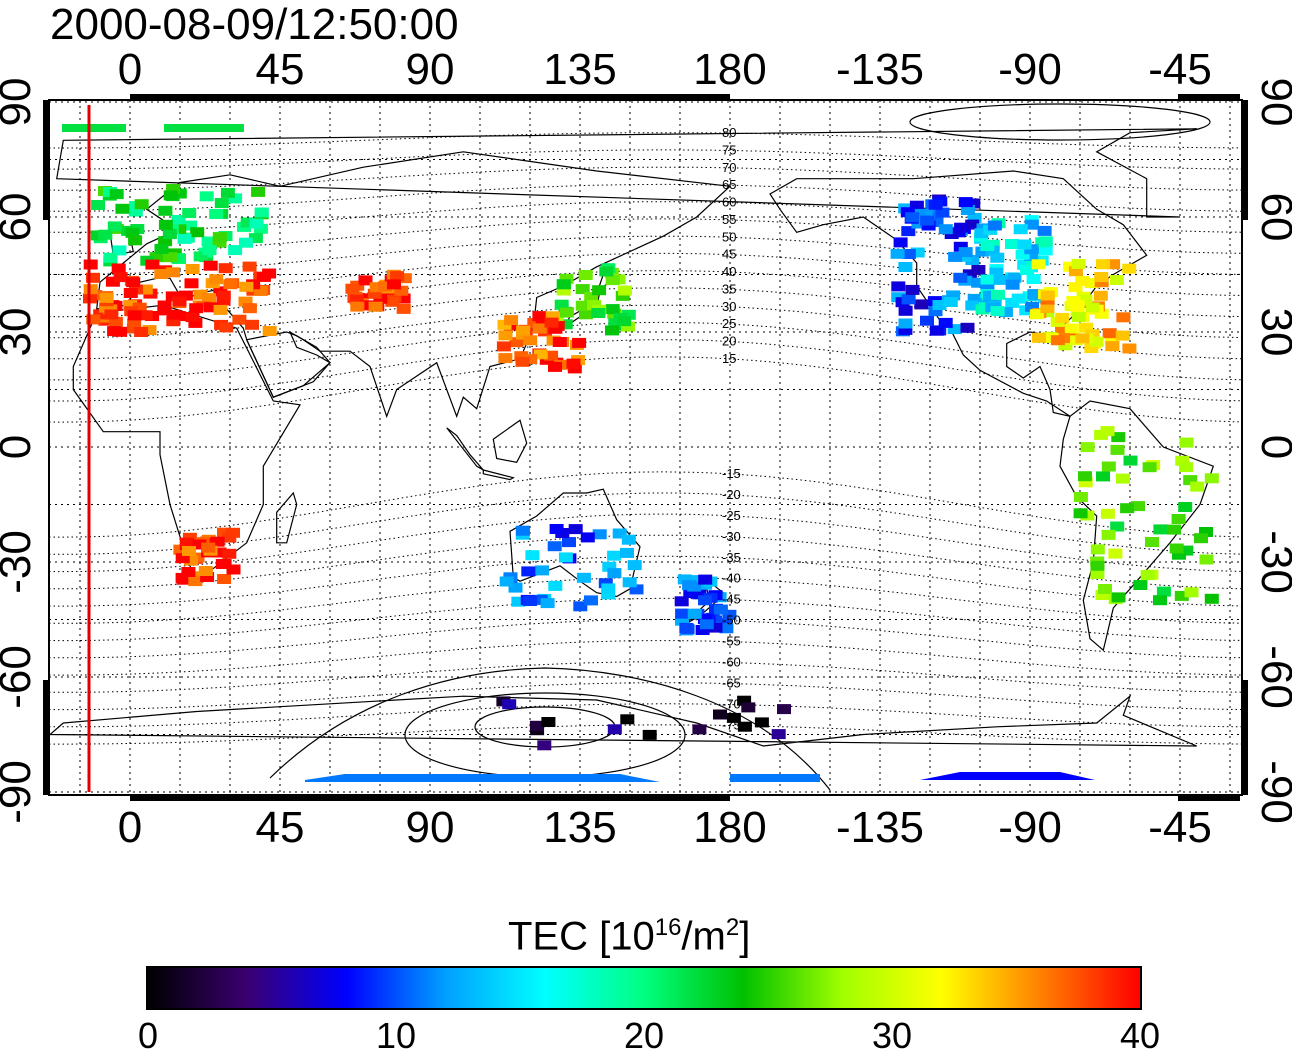  Describe the element at coordinates (430, 97) in the screenshot. I see `frame-strip-top` at that location.